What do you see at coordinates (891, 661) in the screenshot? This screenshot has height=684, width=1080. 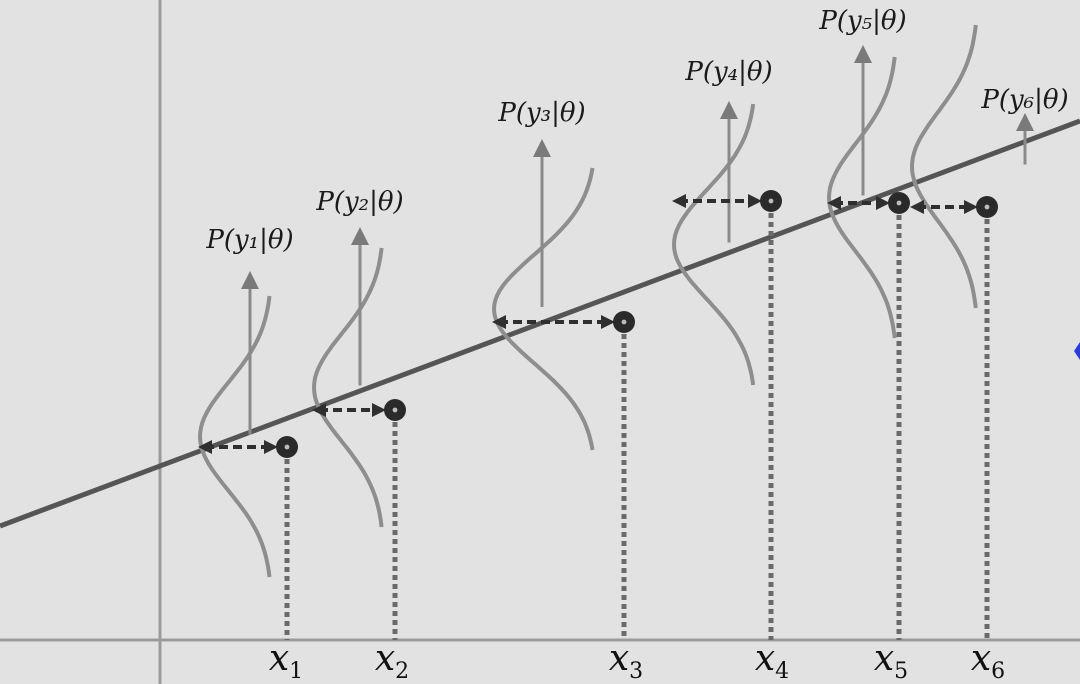 I see `x-tick-label: x5` at bounding box center [891, 661].